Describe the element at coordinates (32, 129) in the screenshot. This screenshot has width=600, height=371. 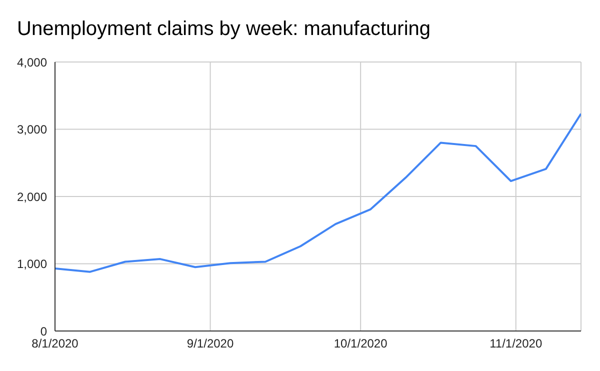
I see `y-tick-label: 3,000` at that location.